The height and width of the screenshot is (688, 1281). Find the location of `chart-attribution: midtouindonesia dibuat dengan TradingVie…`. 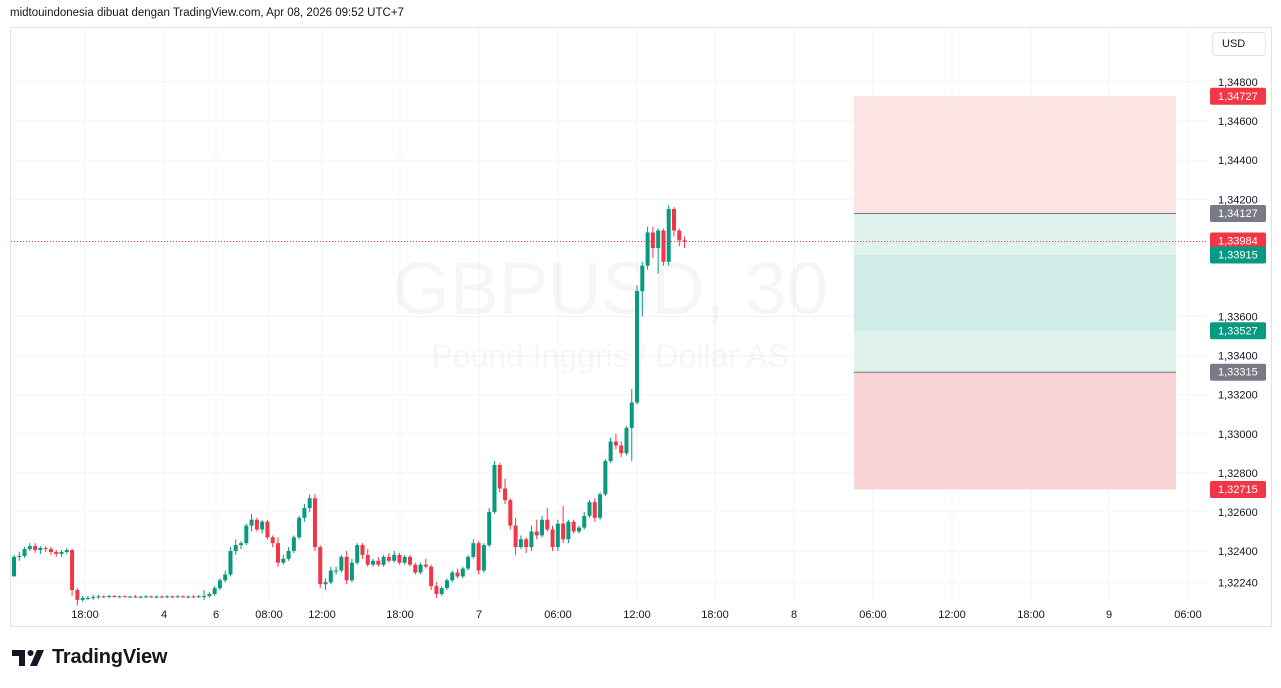

chart-attribution: midtouindonesia dibuat dengan TradingVie… is located at coordinates (207, 13).